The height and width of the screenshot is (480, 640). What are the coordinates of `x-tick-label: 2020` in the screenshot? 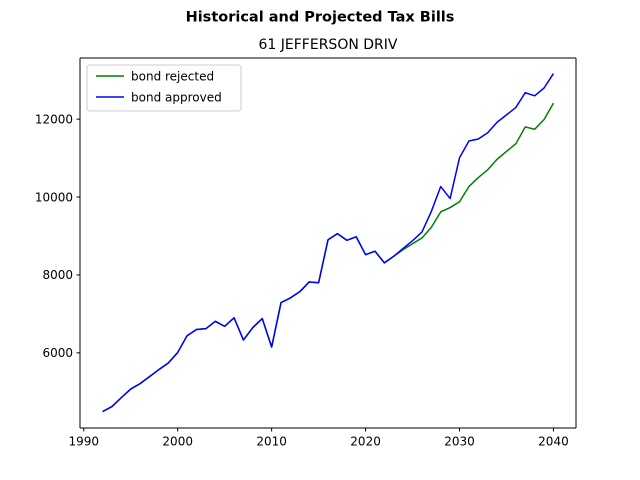 It's located at (365, 442).